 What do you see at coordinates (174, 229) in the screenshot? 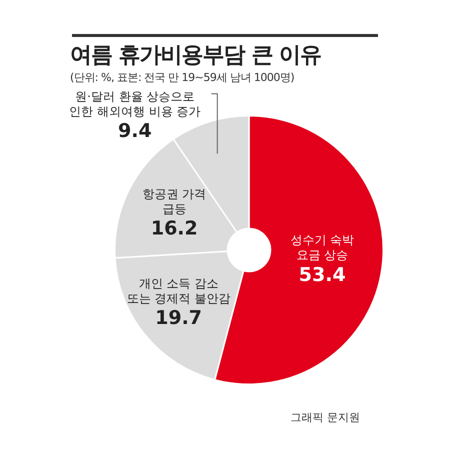
I see `data-label: 16.2` at bounding box center [174, 229].